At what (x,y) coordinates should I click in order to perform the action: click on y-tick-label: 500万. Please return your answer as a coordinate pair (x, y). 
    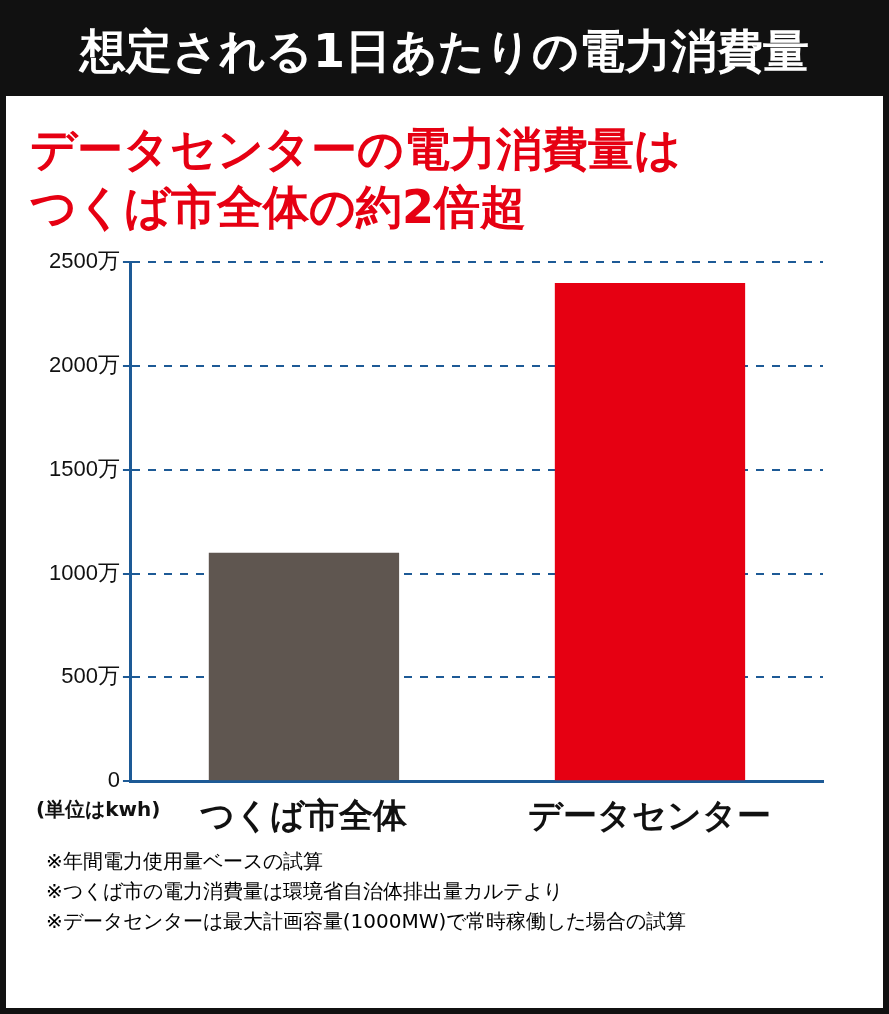
    Looking at the image, I should click on (90, 676).